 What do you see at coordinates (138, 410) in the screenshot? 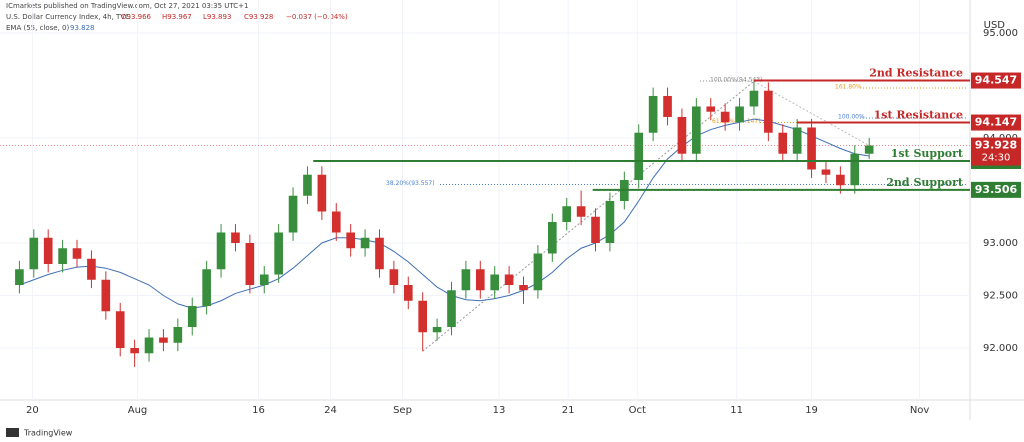
I see `x-tick-label: Aug` at bounding box center [138, 410].